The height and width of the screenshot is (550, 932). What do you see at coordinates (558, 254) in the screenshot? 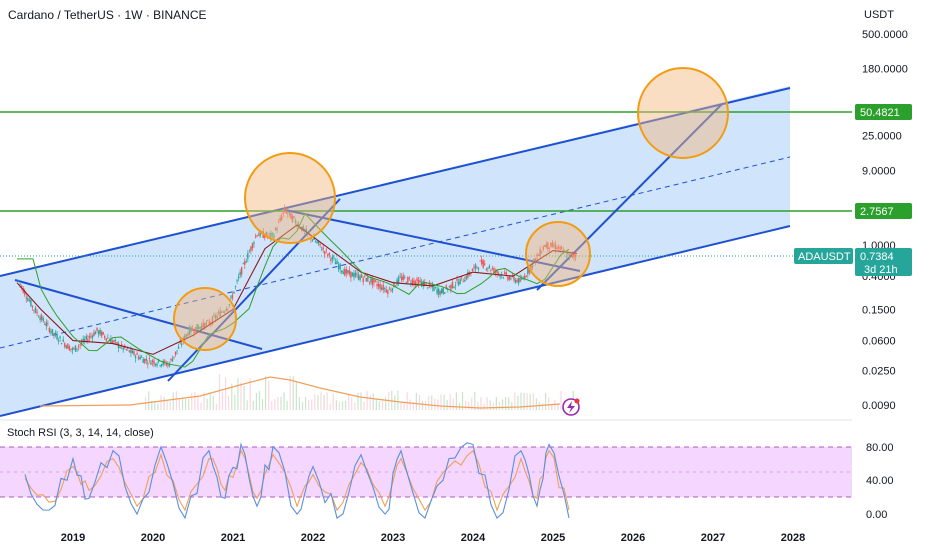
I see `highlight-circle-2025` at bounding box center [558, 254].